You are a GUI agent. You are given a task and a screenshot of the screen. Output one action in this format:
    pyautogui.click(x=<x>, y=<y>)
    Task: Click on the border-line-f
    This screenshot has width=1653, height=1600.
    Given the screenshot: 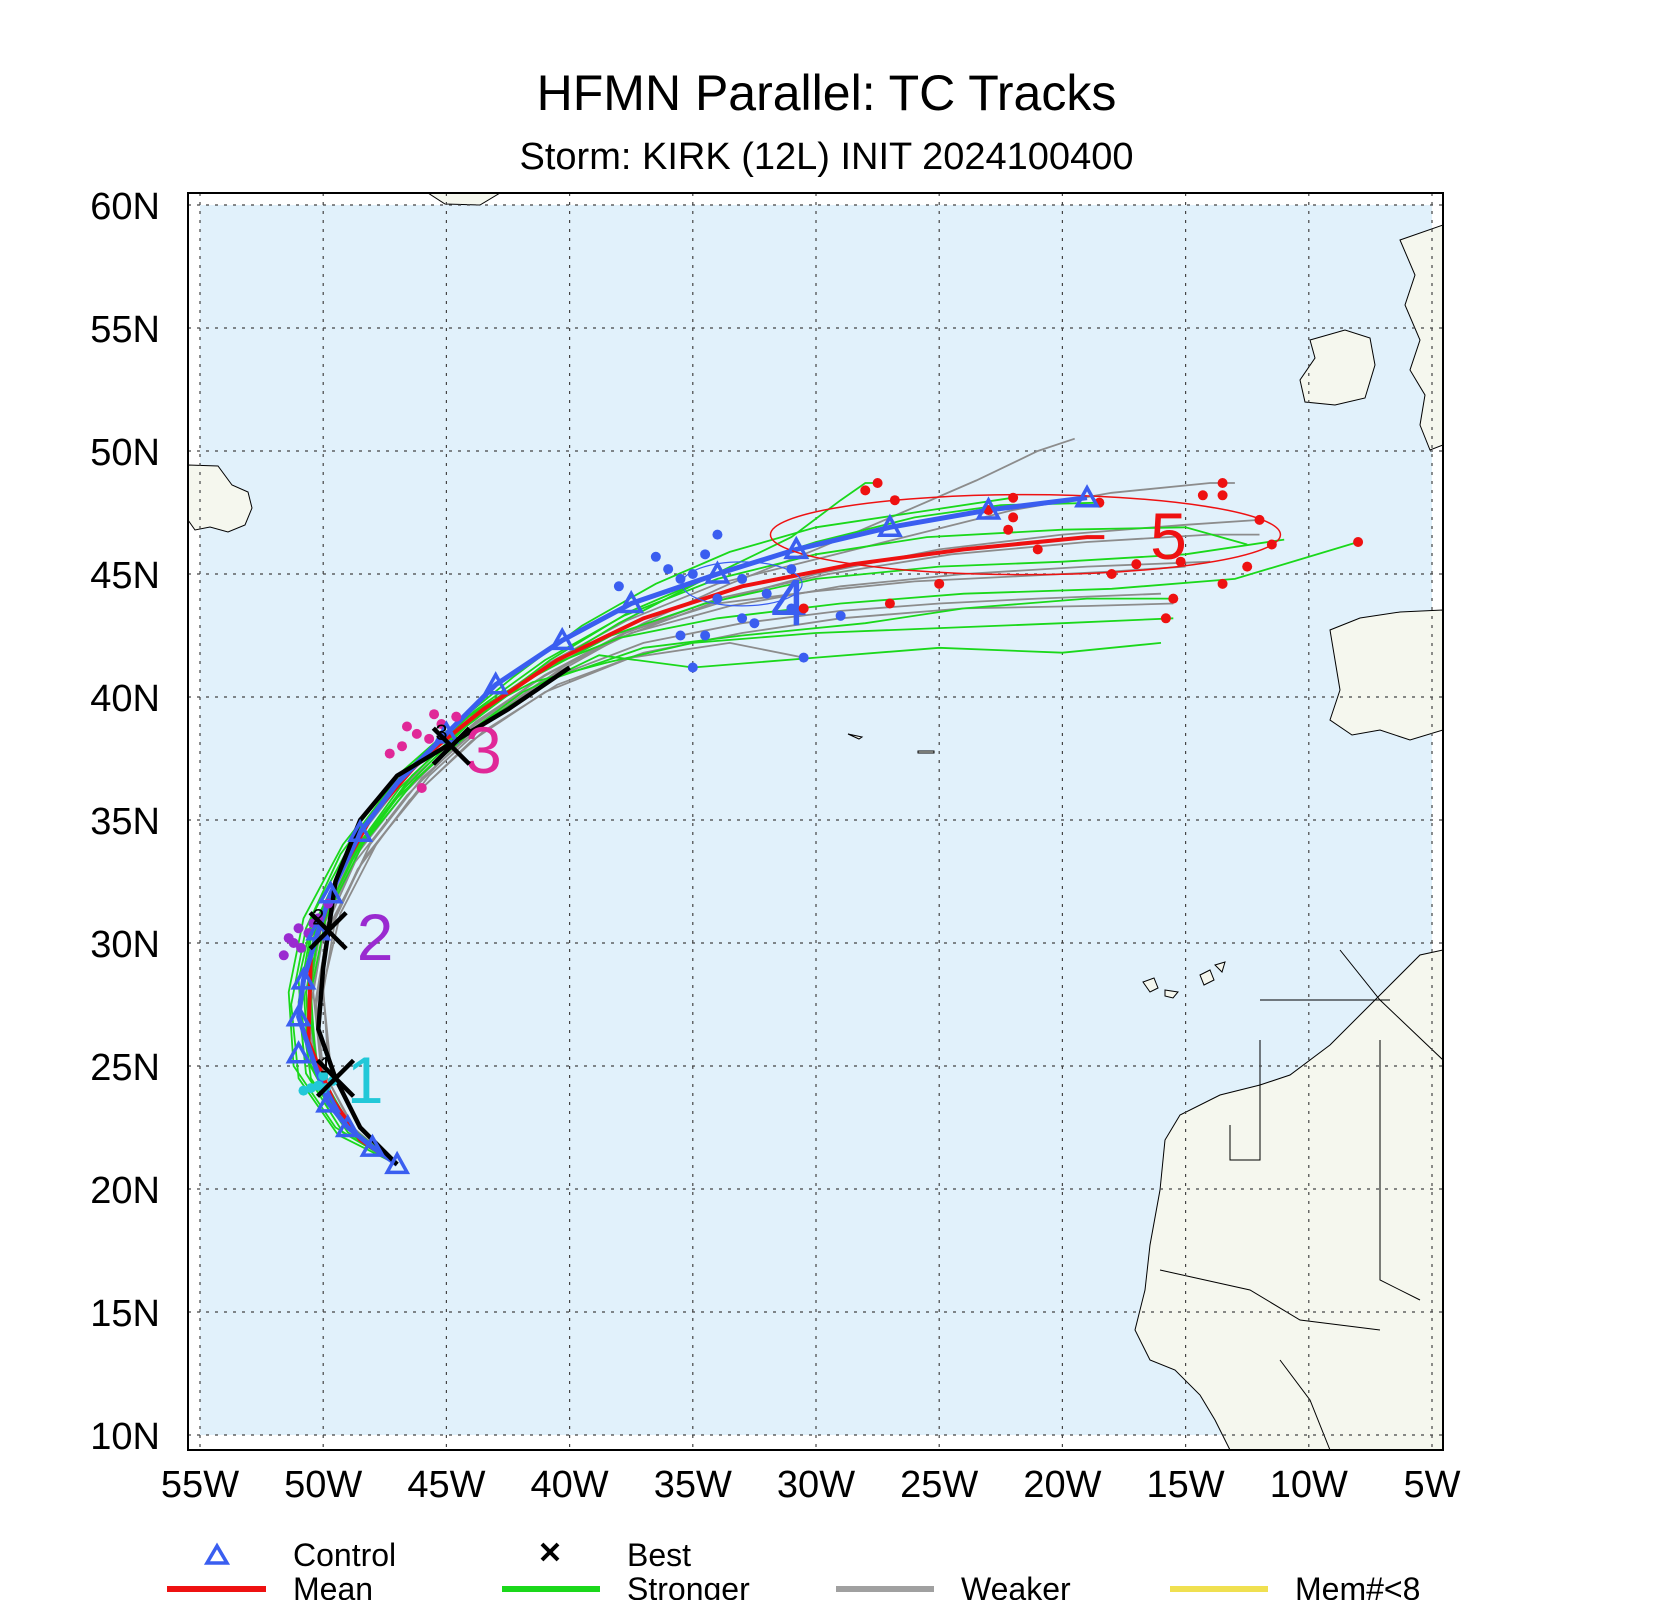 What is the action you would take?
    pyautogui.click(x=1305, y=1404)
    